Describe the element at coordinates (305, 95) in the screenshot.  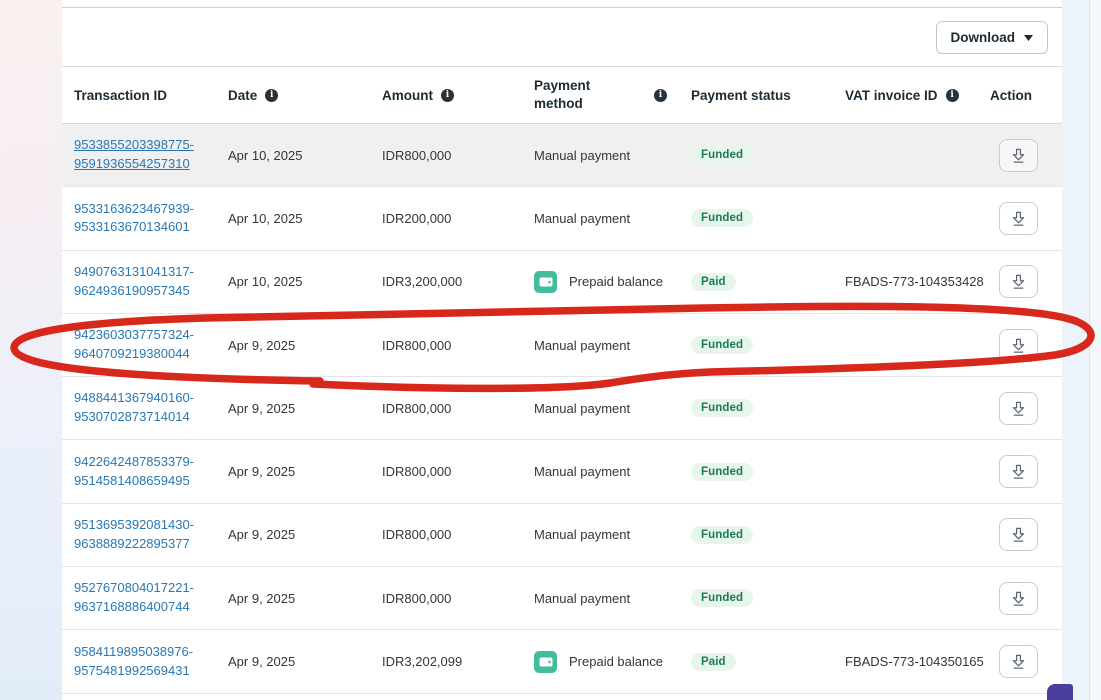
I see `column-header-date: Date i` at that location.